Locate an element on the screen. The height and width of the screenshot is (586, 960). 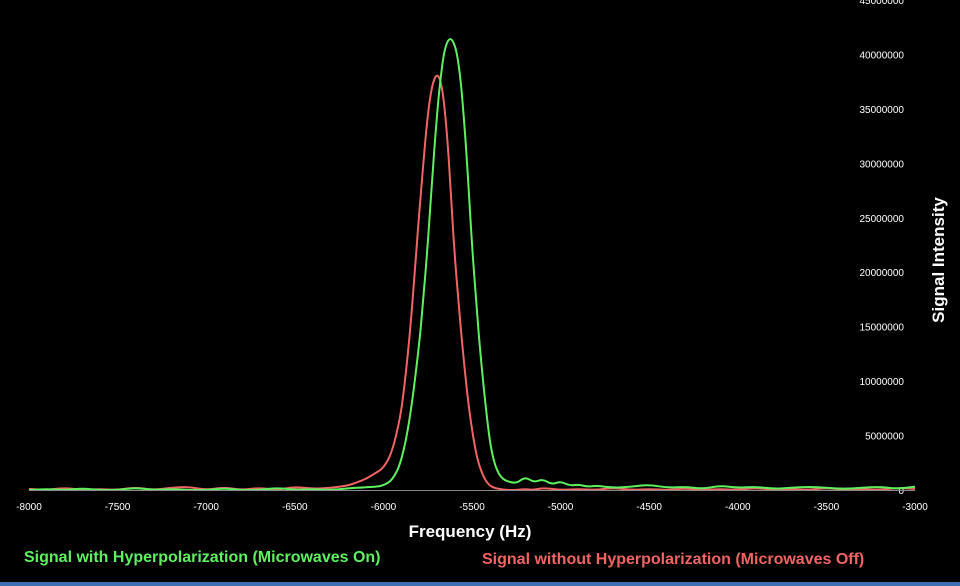
y-axis-title: Signal Intensity is located at coordinates (938, 260).